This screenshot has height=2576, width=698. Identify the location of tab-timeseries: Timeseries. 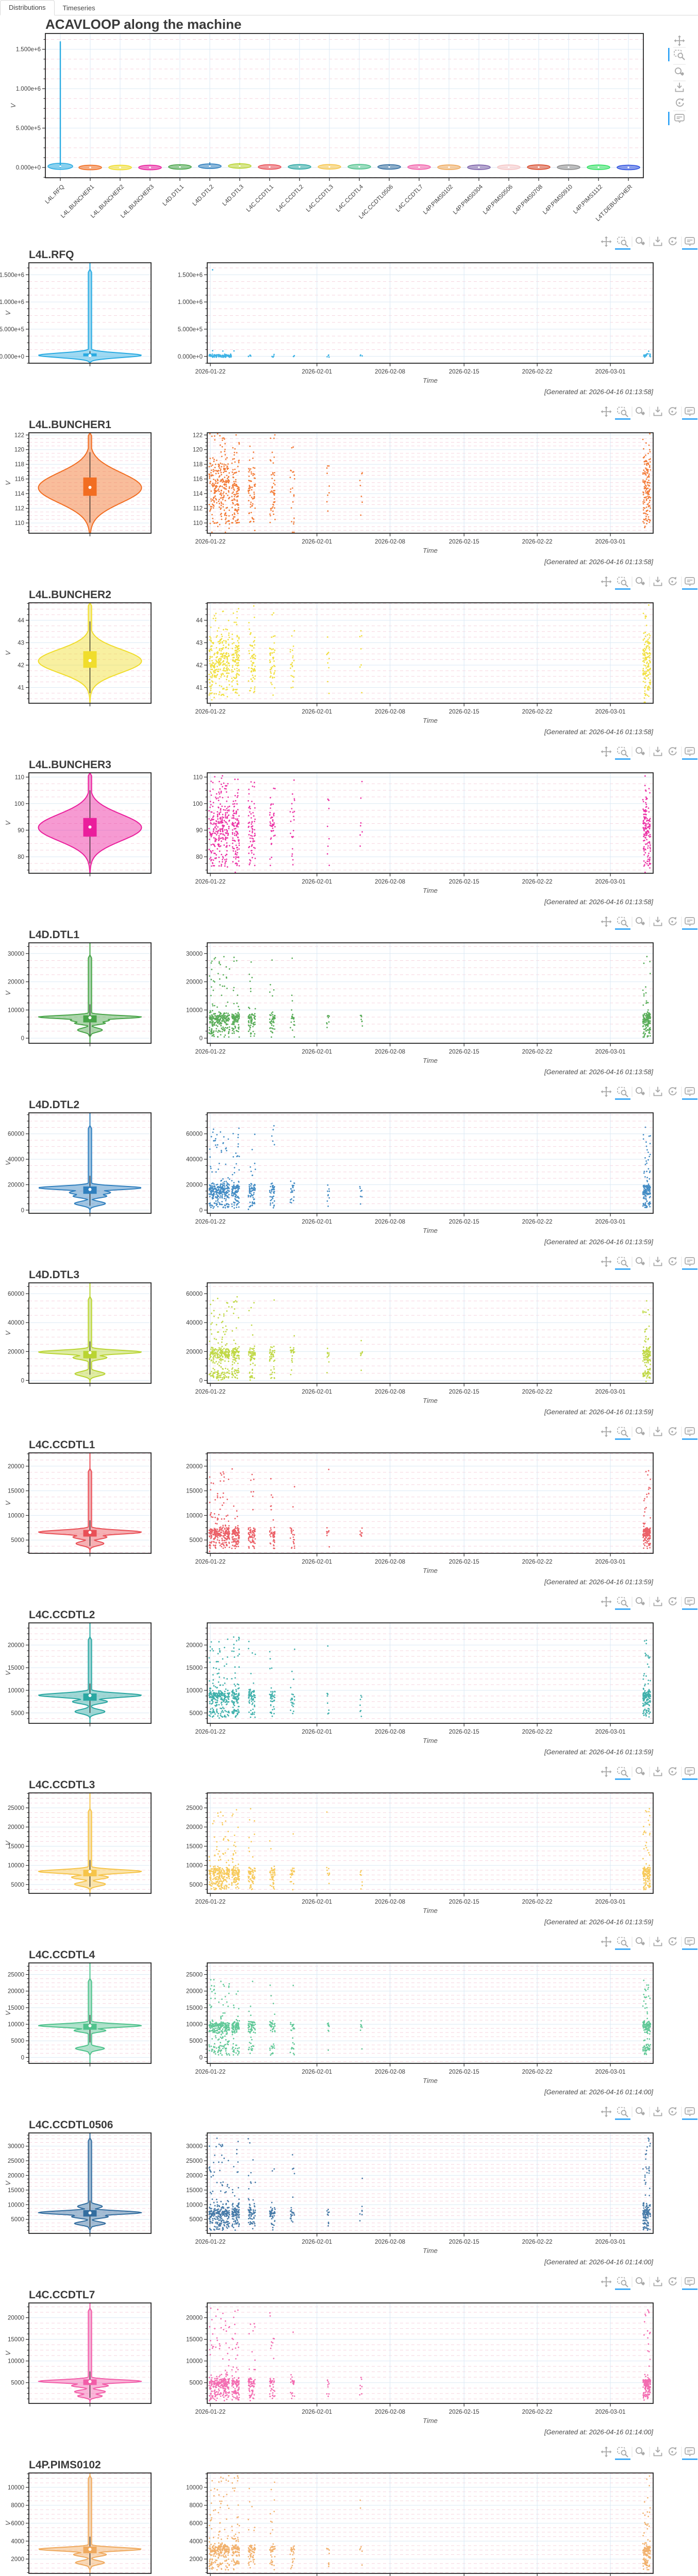
(79, 8).